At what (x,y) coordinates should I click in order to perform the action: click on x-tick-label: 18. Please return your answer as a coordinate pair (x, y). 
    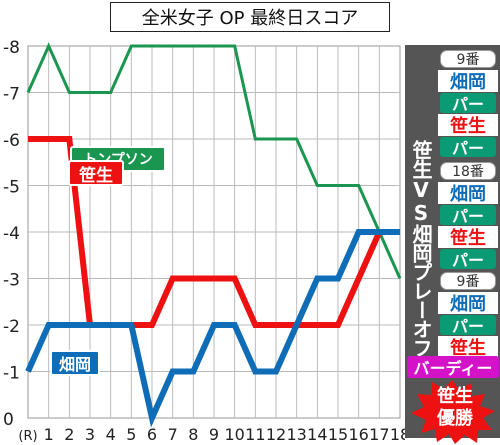
    Looking at the image, I should click on (397, 434).